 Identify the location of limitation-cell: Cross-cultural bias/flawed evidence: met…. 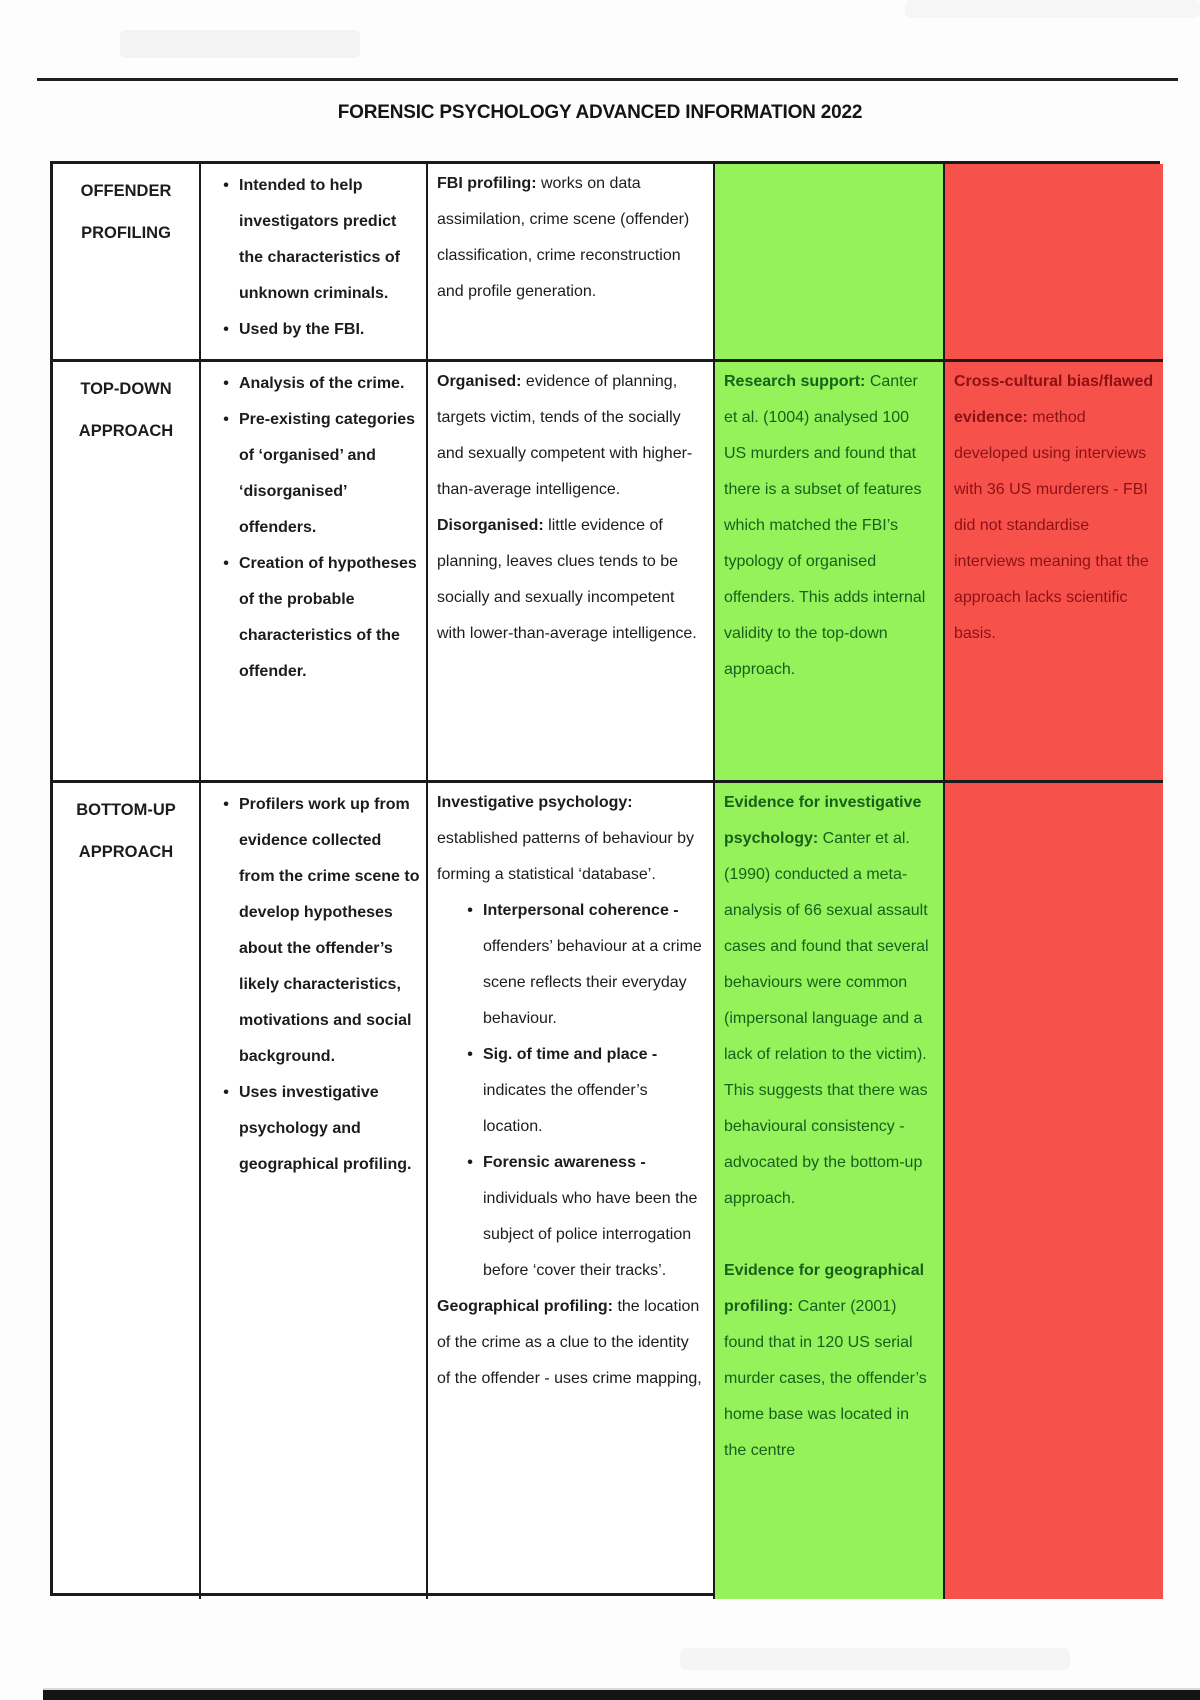
(1053, 569).